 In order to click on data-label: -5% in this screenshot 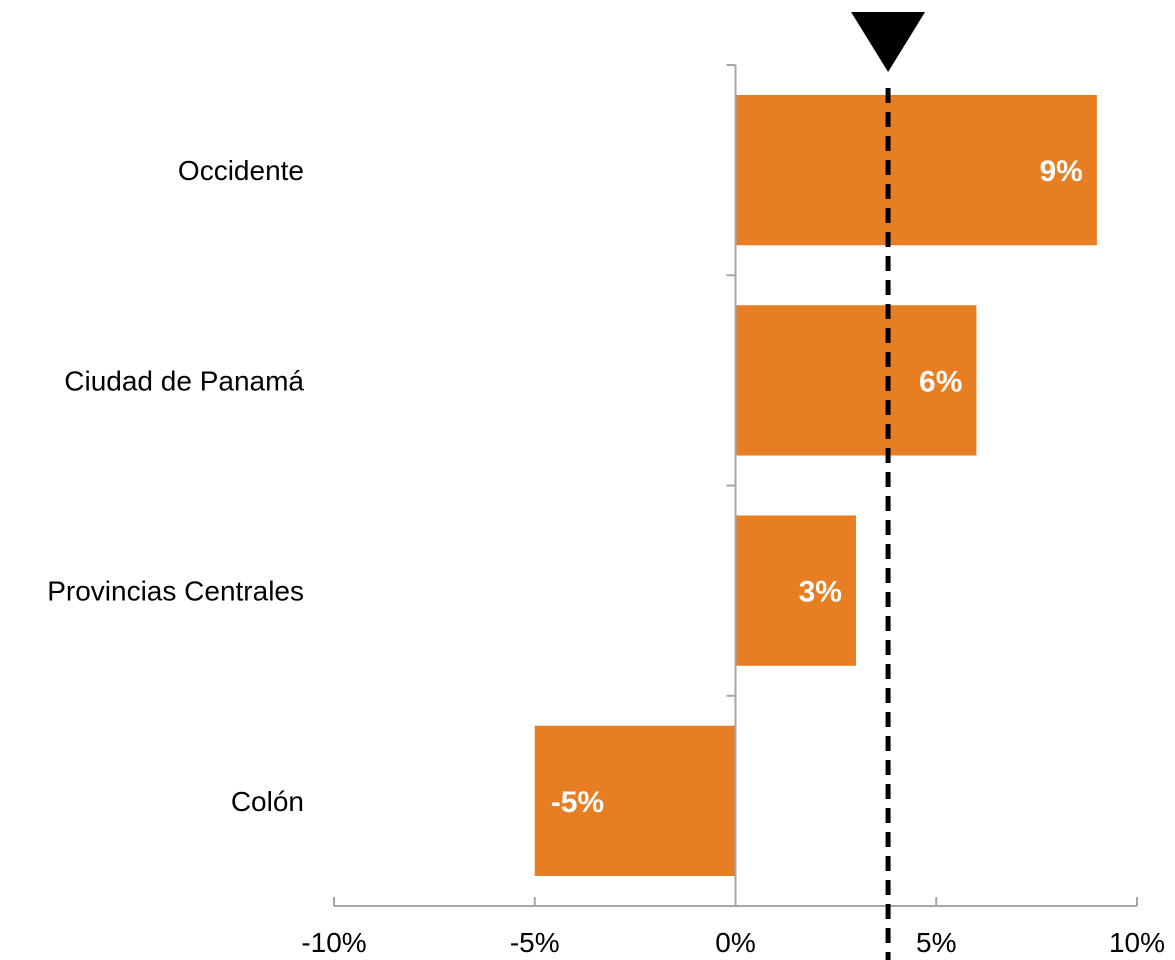, I will do `click(577, 802)`.